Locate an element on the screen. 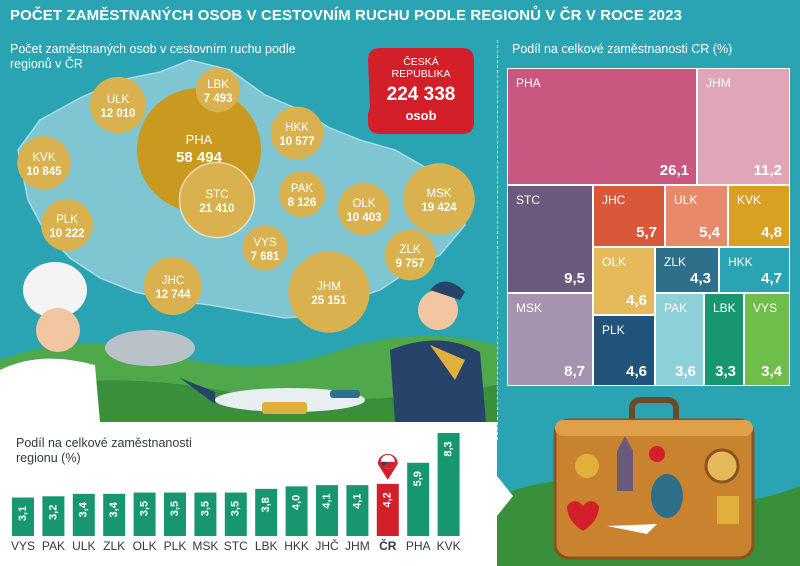 This screenshot has width=800, height=566. bubble-value-lbk: 7 493 is located at coordinates (218, 99).